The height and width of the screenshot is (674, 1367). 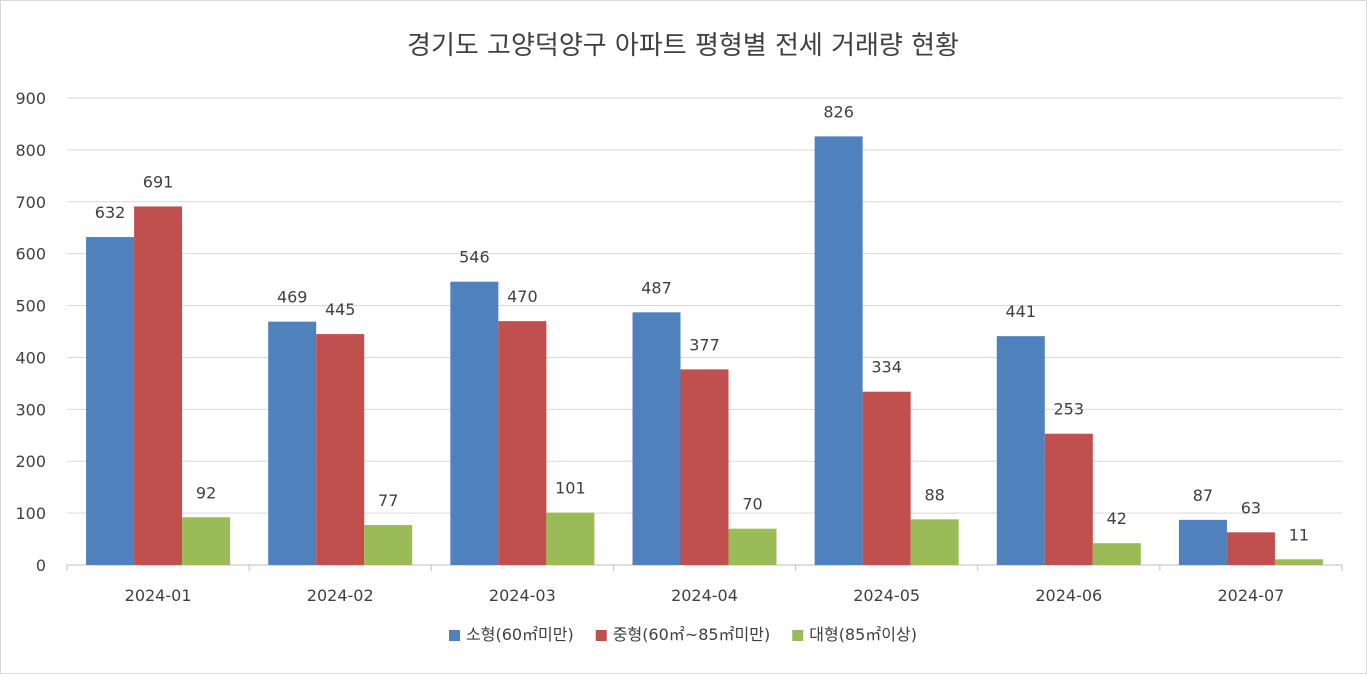 What do you see at coordinates (30, 461) in the screenshot?
I see `y-tick-label: 200` at bounding box center [30, 461].